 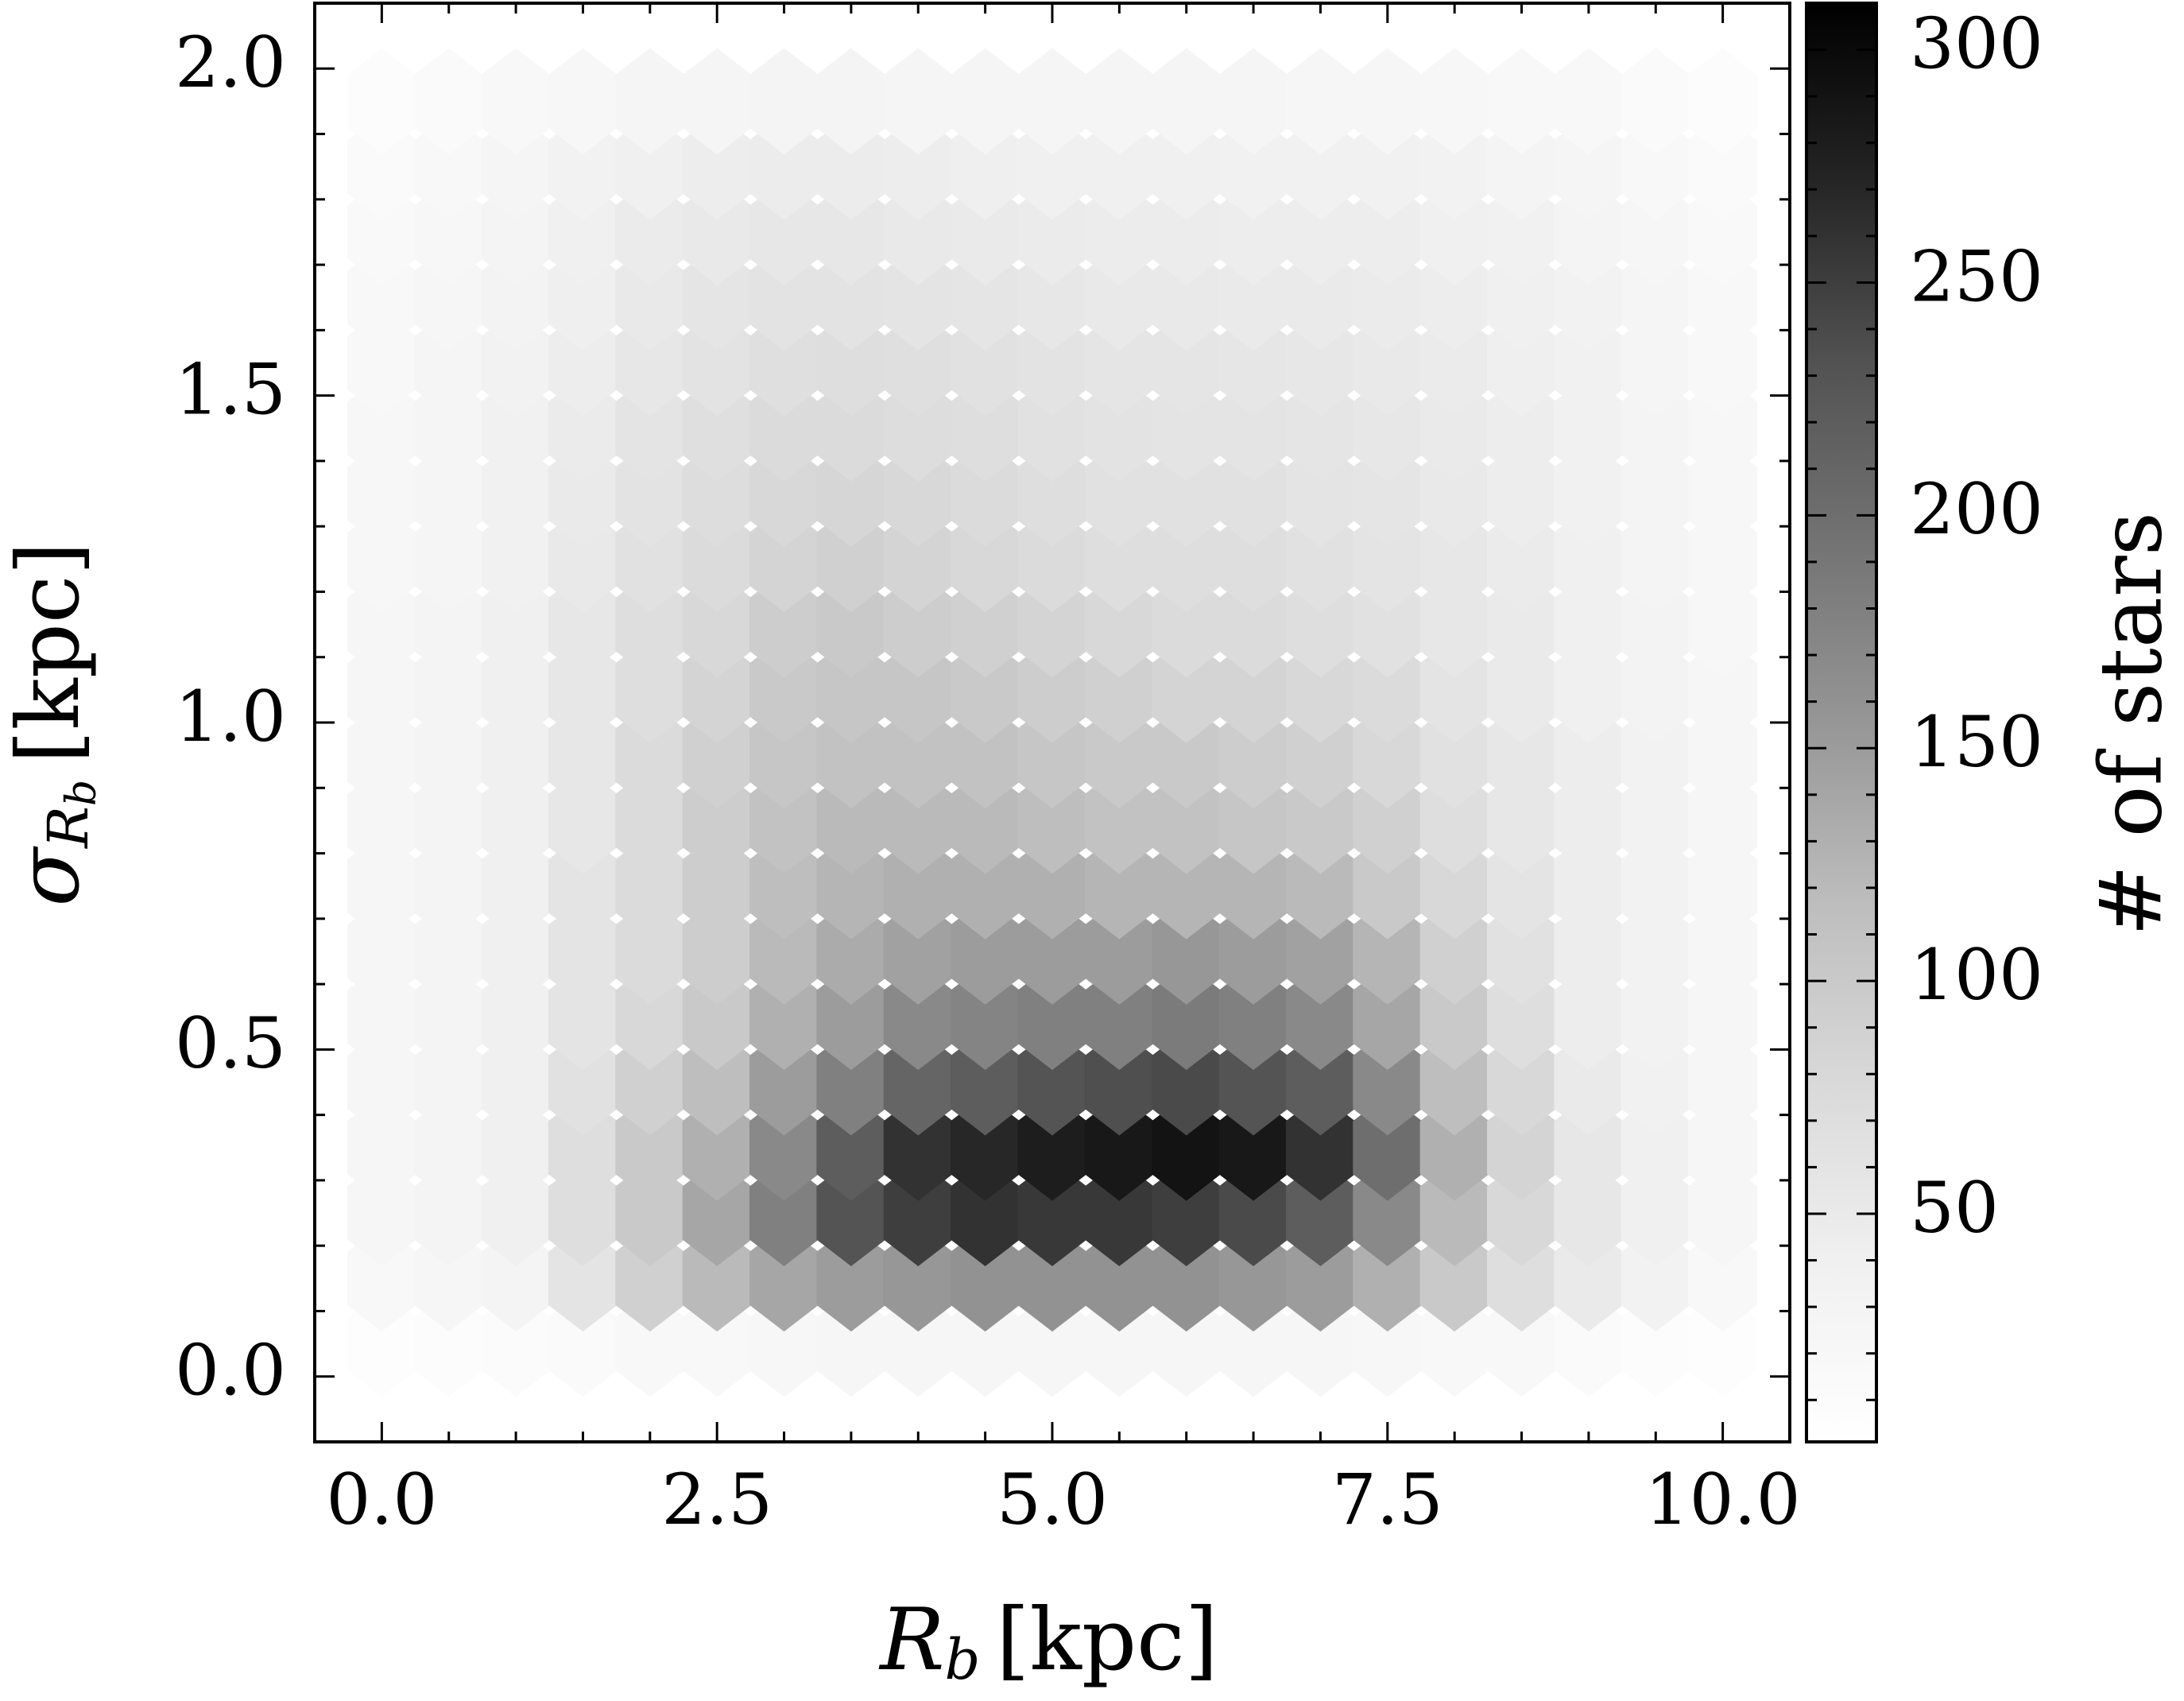 What do you see at coordinates (717, 1499) in the screenshot?
I see `x-tick-label: 2.5` at bounding box center [717, 1499].